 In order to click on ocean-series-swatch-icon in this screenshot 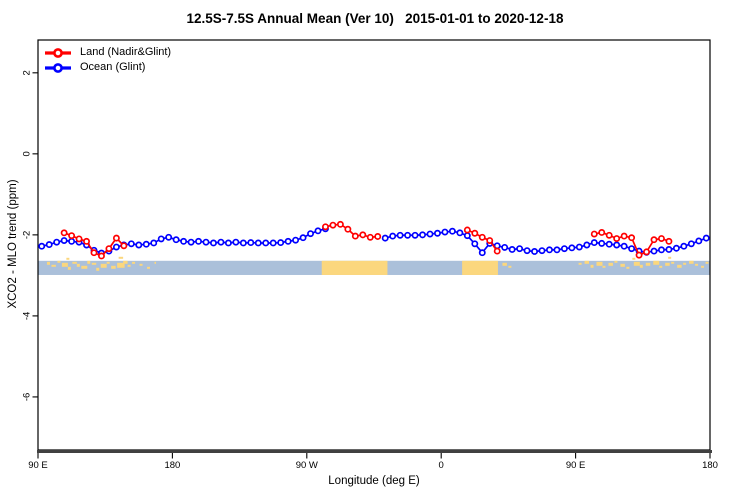, I will do `click(58, 67)`.